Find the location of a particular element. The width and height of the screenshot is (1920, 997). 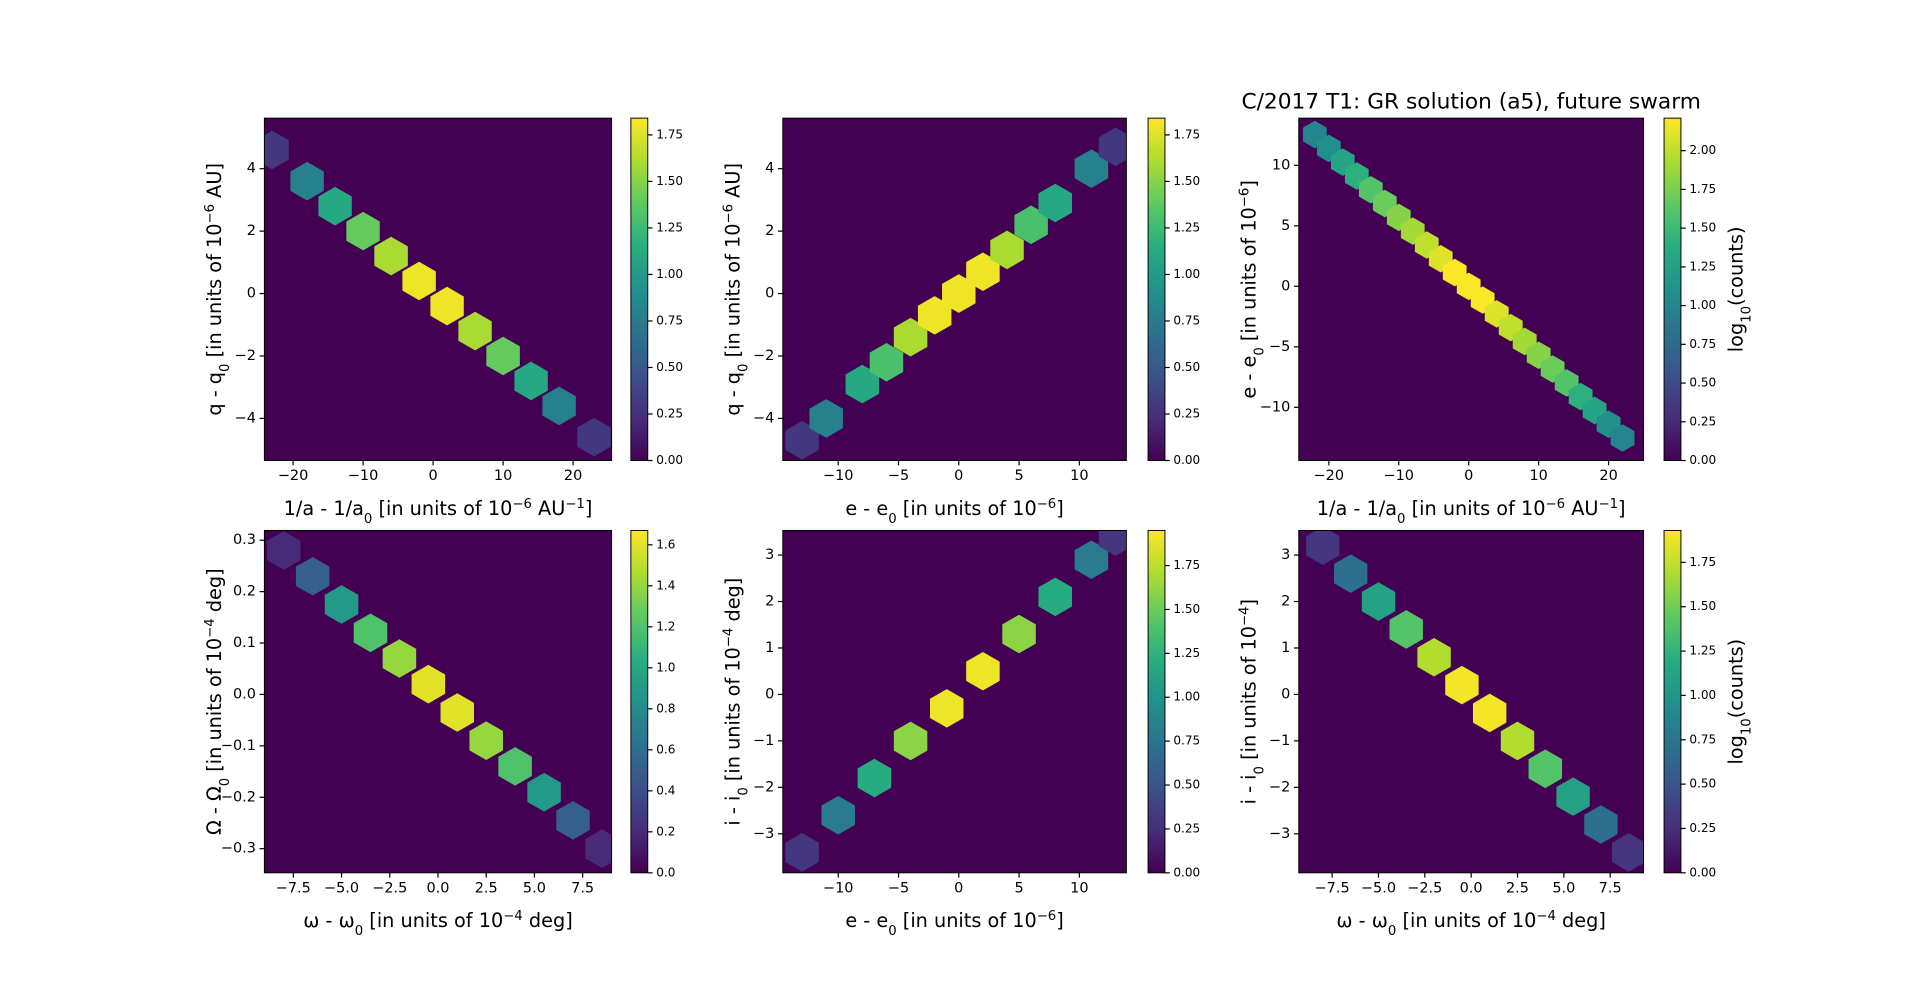

label-script: 0 is located at coordinates (1392, 931).